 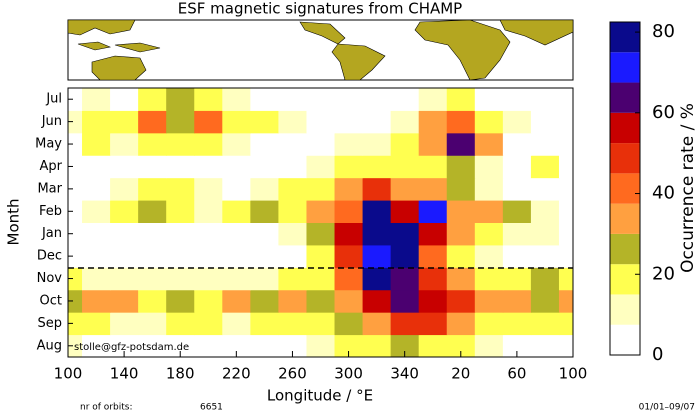 I want to click on asia, so click(x=101, y=27).